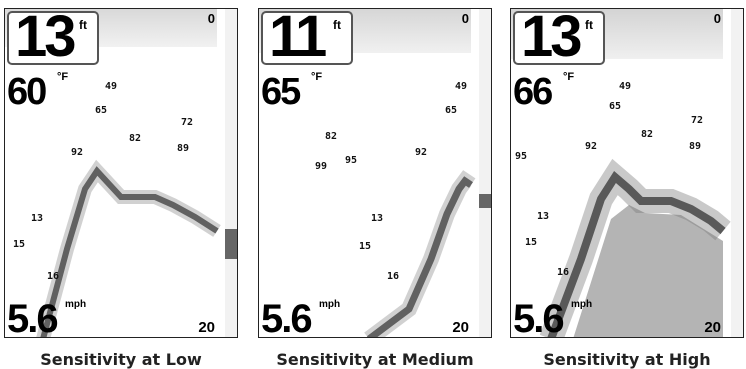 The image size is (746, 369). Describe the element at coordinates (321, 166) in the screenshot. I see `fish-depth-label: 99` at that location.